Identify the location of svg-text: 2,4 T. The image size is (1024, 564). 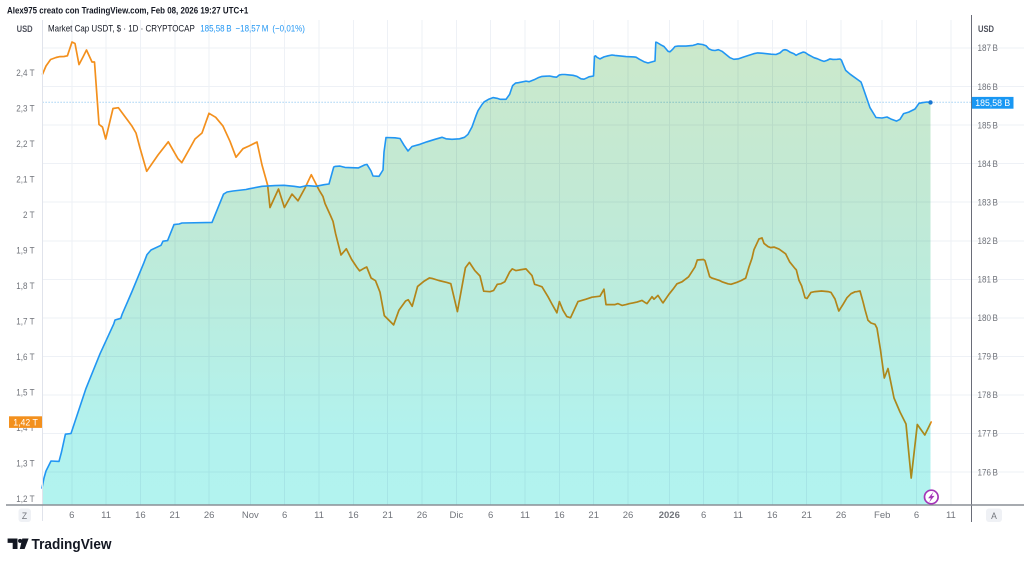
(25, 73).